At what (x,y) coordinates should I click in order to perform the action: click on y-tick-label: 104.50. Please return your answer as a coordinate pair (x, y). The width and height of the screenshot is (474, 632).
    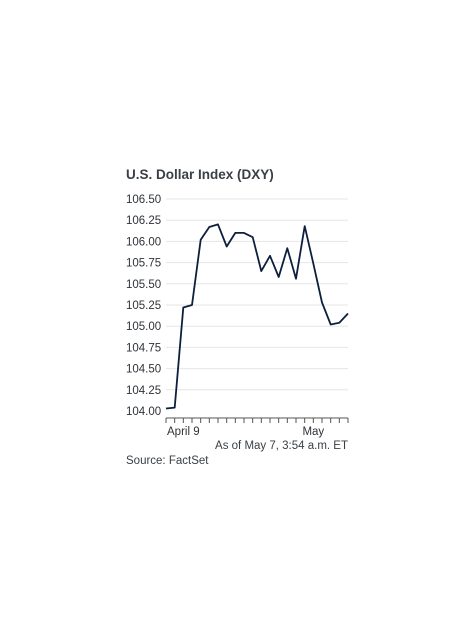
    Looking at the image, I should click on (143, 370).